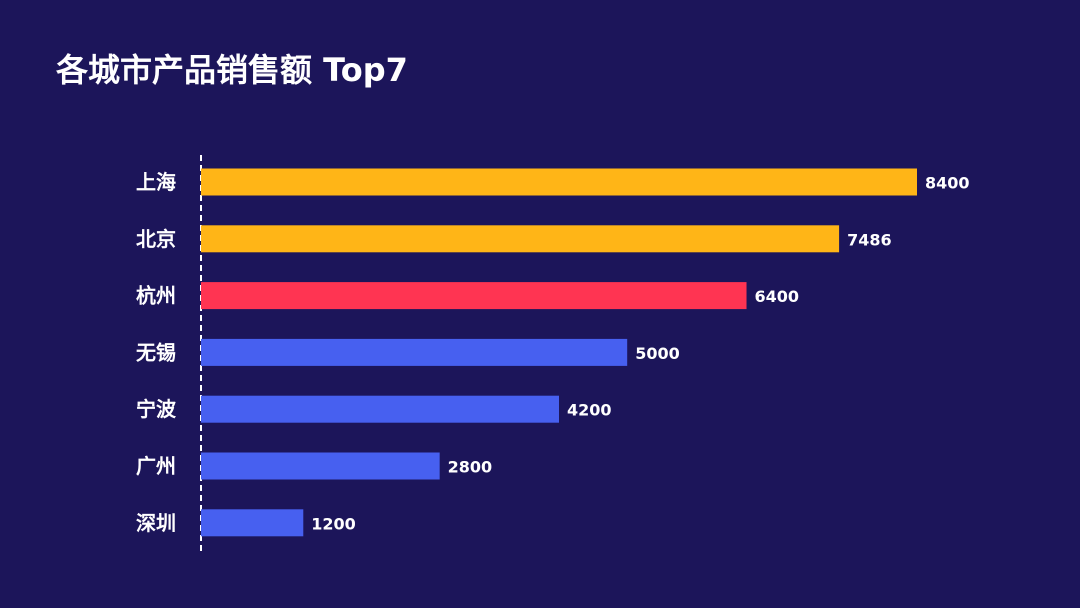  What do you see at coordinates (777, 296) in the screenshot?
I see `value-label-2: 6400` at bounding box center [777, 296].